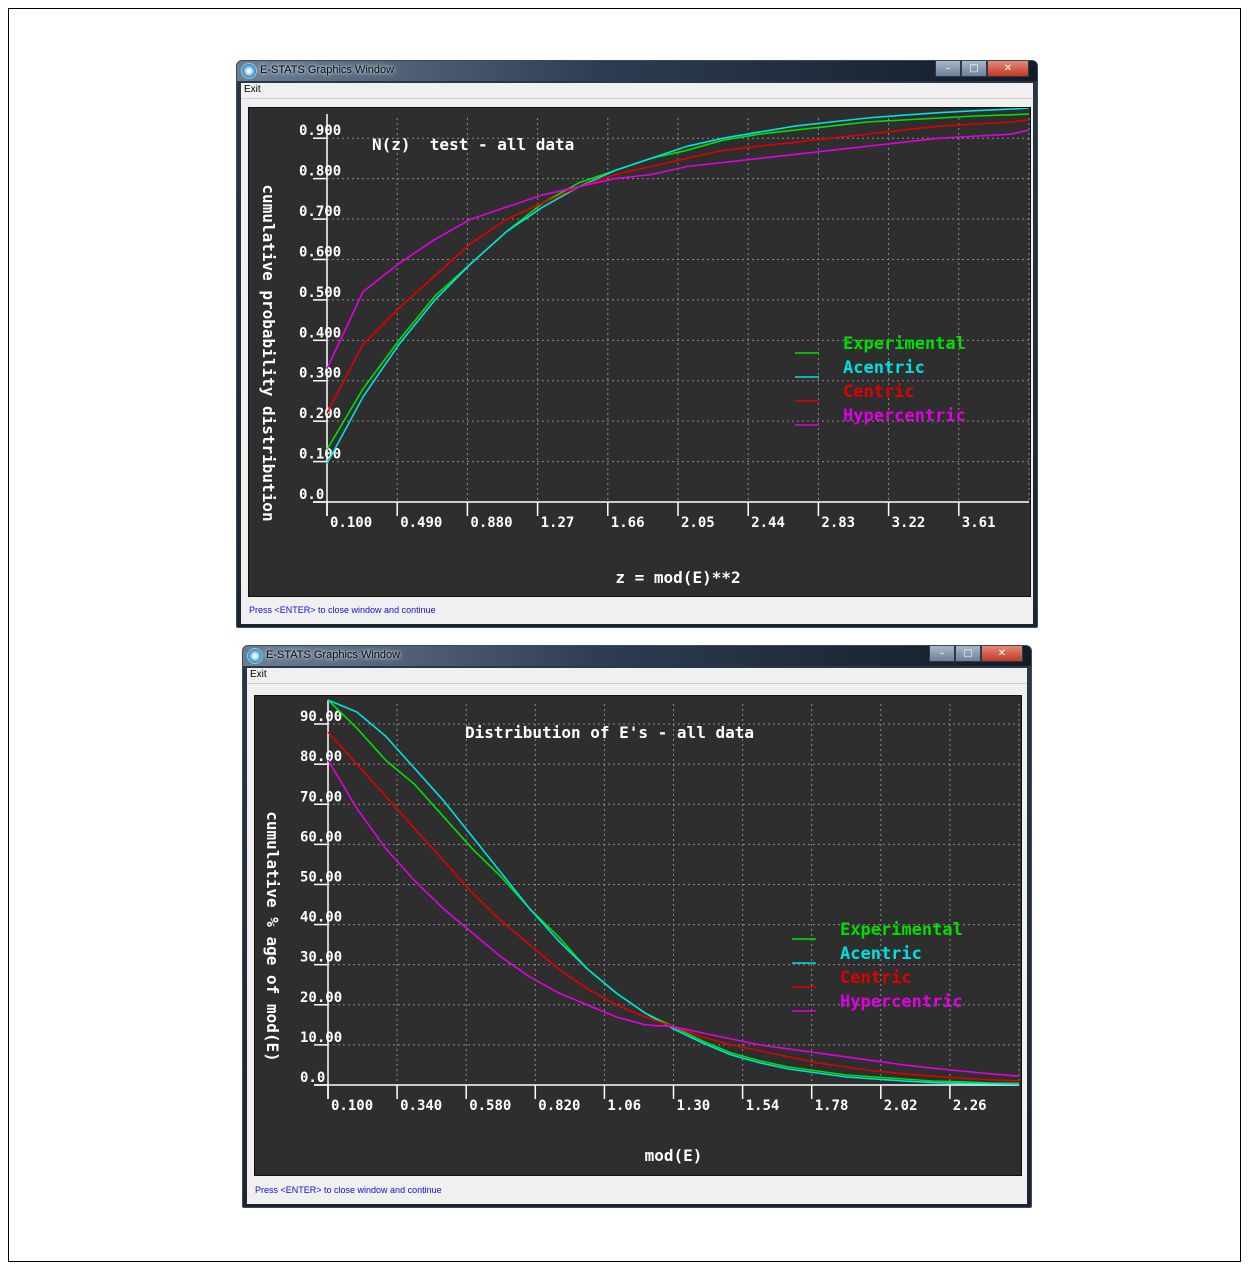 The image size is (1251, 1270). What do you see at coordinates (421, 1106) in the screenshot?
I see `x-tick-label: 0.340` at bounding box center [421, 1106].